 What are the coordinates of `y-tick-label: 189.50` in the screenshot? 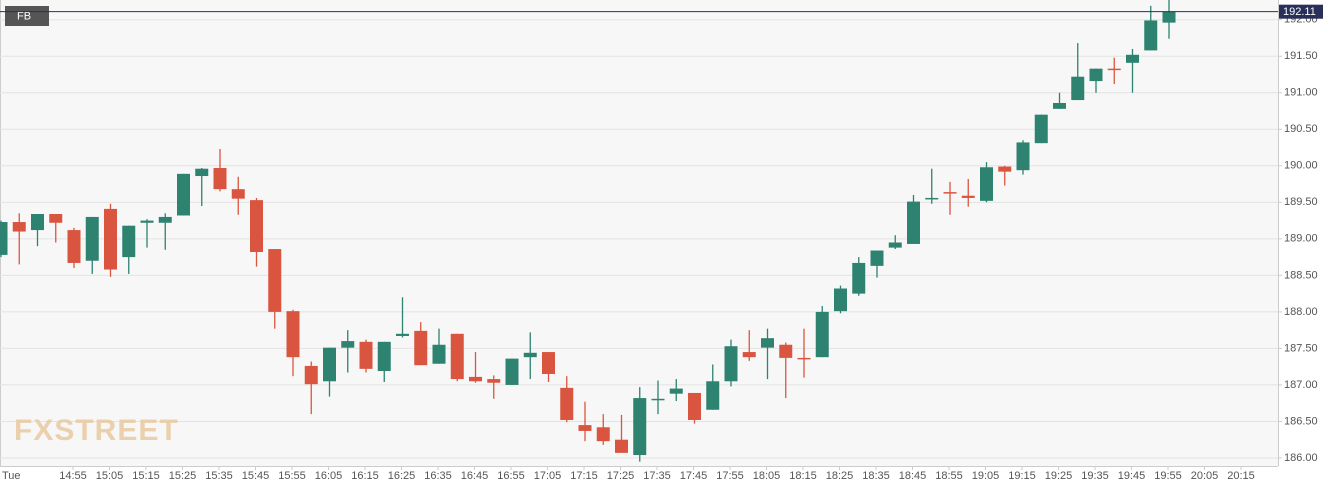 It's located at (1301, 202).